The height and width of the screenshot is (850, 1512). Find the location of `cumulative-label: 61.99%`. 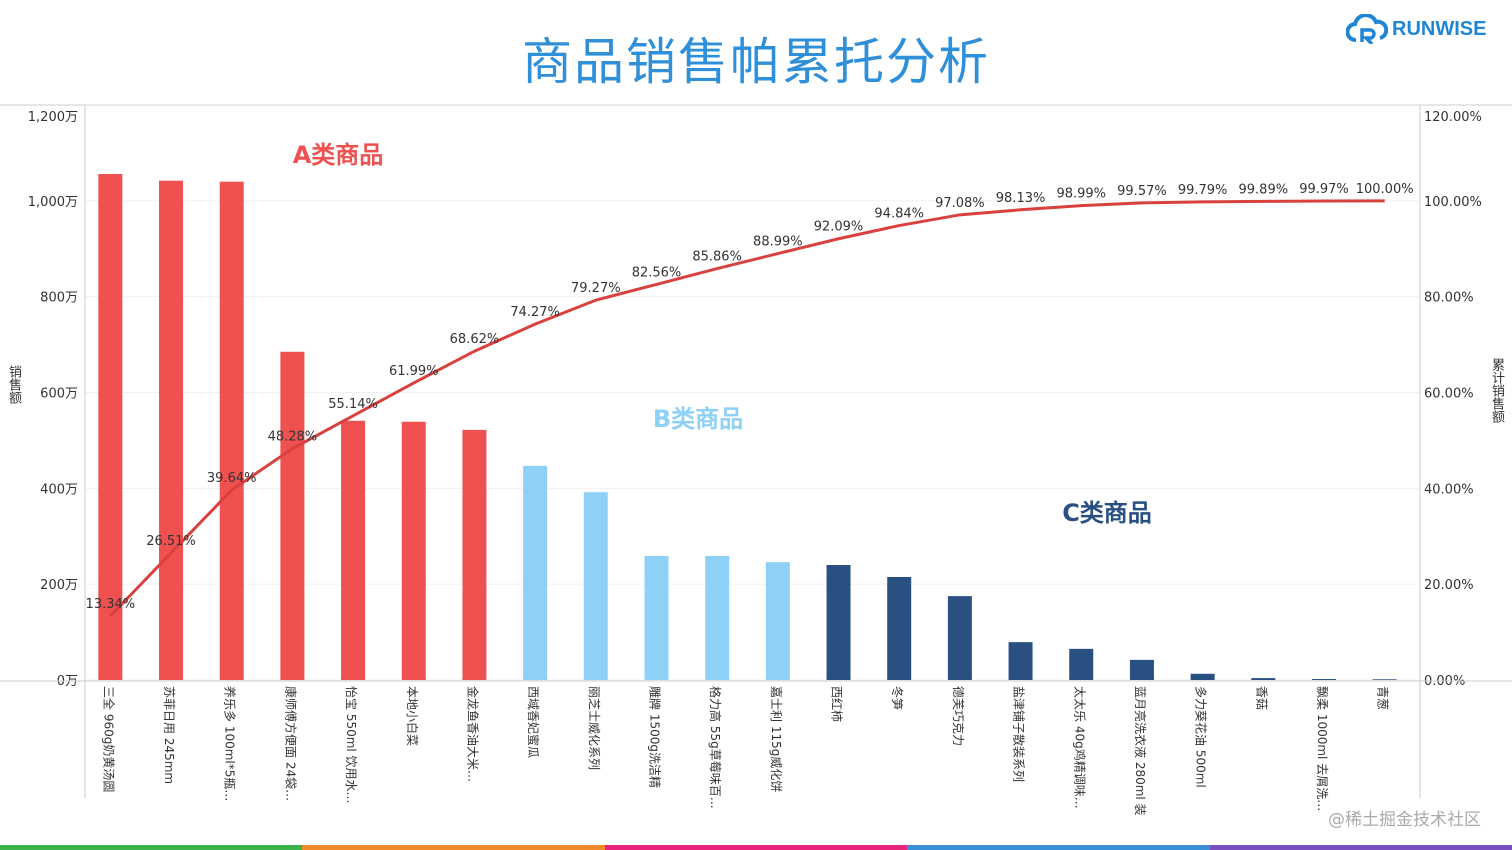

cumulative-label: 61.99% is located at coordinates (414, 371).